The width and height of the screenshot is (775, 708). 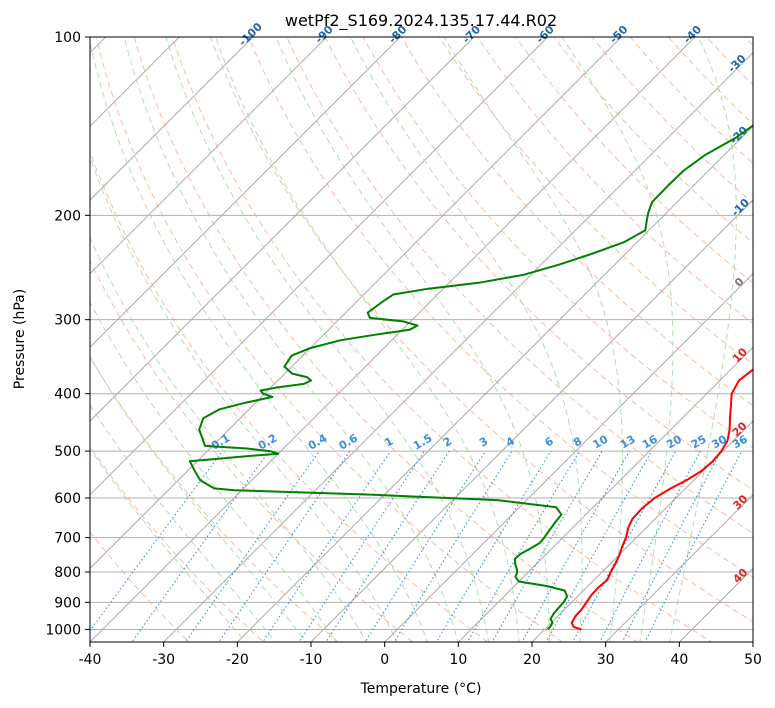 What do you see at coordinates (674, 441) in the screenshot?
I see `mixing-ratio-label: 20` at bounding box center [674, 441].